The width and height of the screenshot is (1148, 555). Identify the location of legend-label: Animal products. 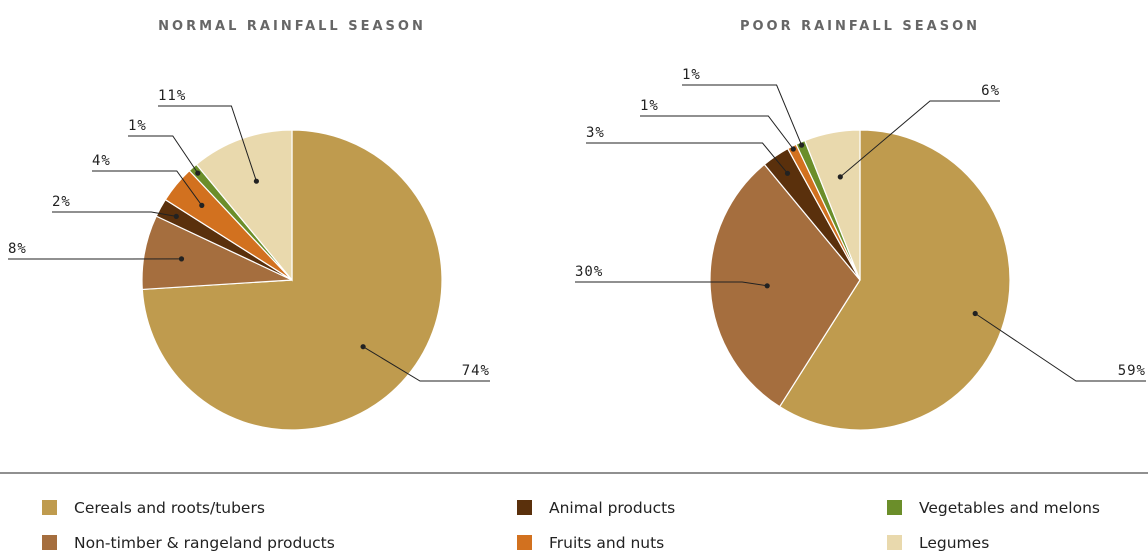
(612, 508).